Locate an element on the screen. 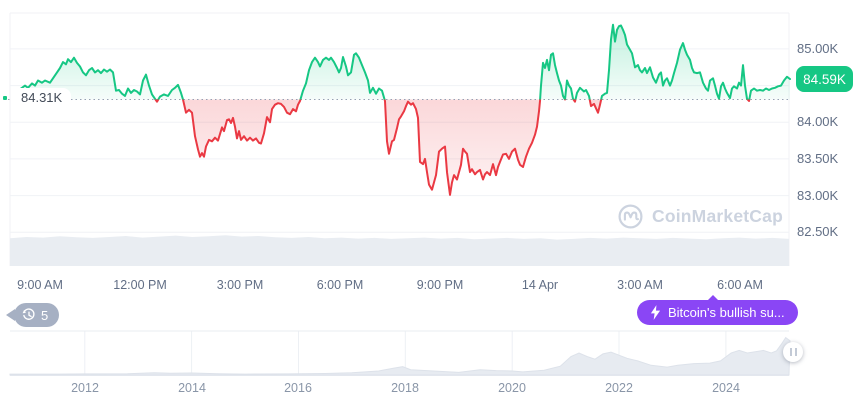  x-axis-label: 9:00 PM is located at coordinates (440, 285).